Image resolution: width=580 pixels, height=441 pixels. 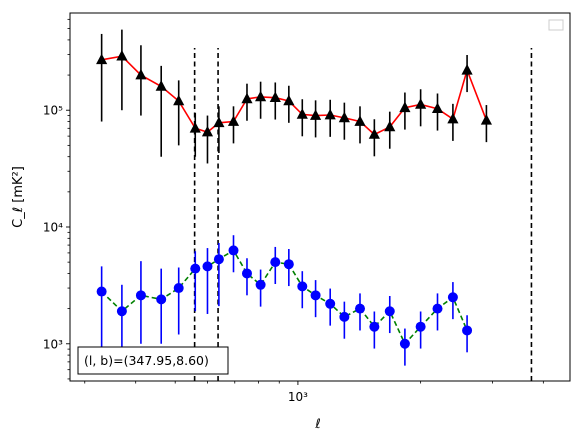 What do you see at coordinates (146, 360) in the screenshot?
I see `annotation-text: (l, b)=(347.95,8.60)` at bounding box center [146, 360].